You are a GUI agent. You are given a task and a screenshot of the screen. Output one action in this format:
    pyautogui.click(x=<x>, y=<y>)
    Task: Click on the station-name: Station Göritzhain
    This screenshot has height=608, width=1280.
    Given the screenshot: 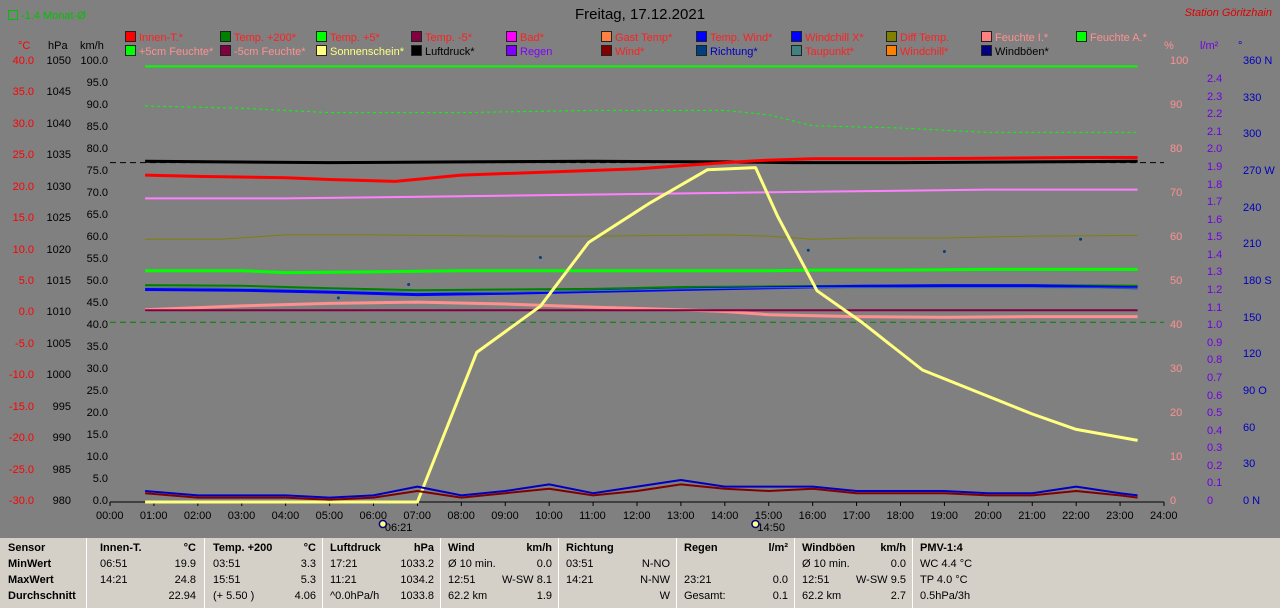 What is the action you would take?
    pyautogui.click(x=1228, y=13)
    